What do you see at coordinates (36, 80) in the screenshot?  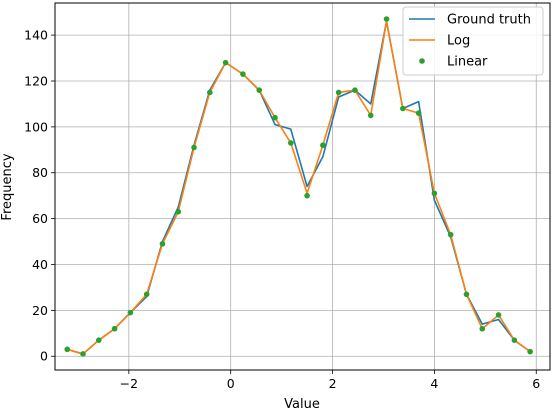 I see `y-tick-label: 120` at bounding box center [36, 80].